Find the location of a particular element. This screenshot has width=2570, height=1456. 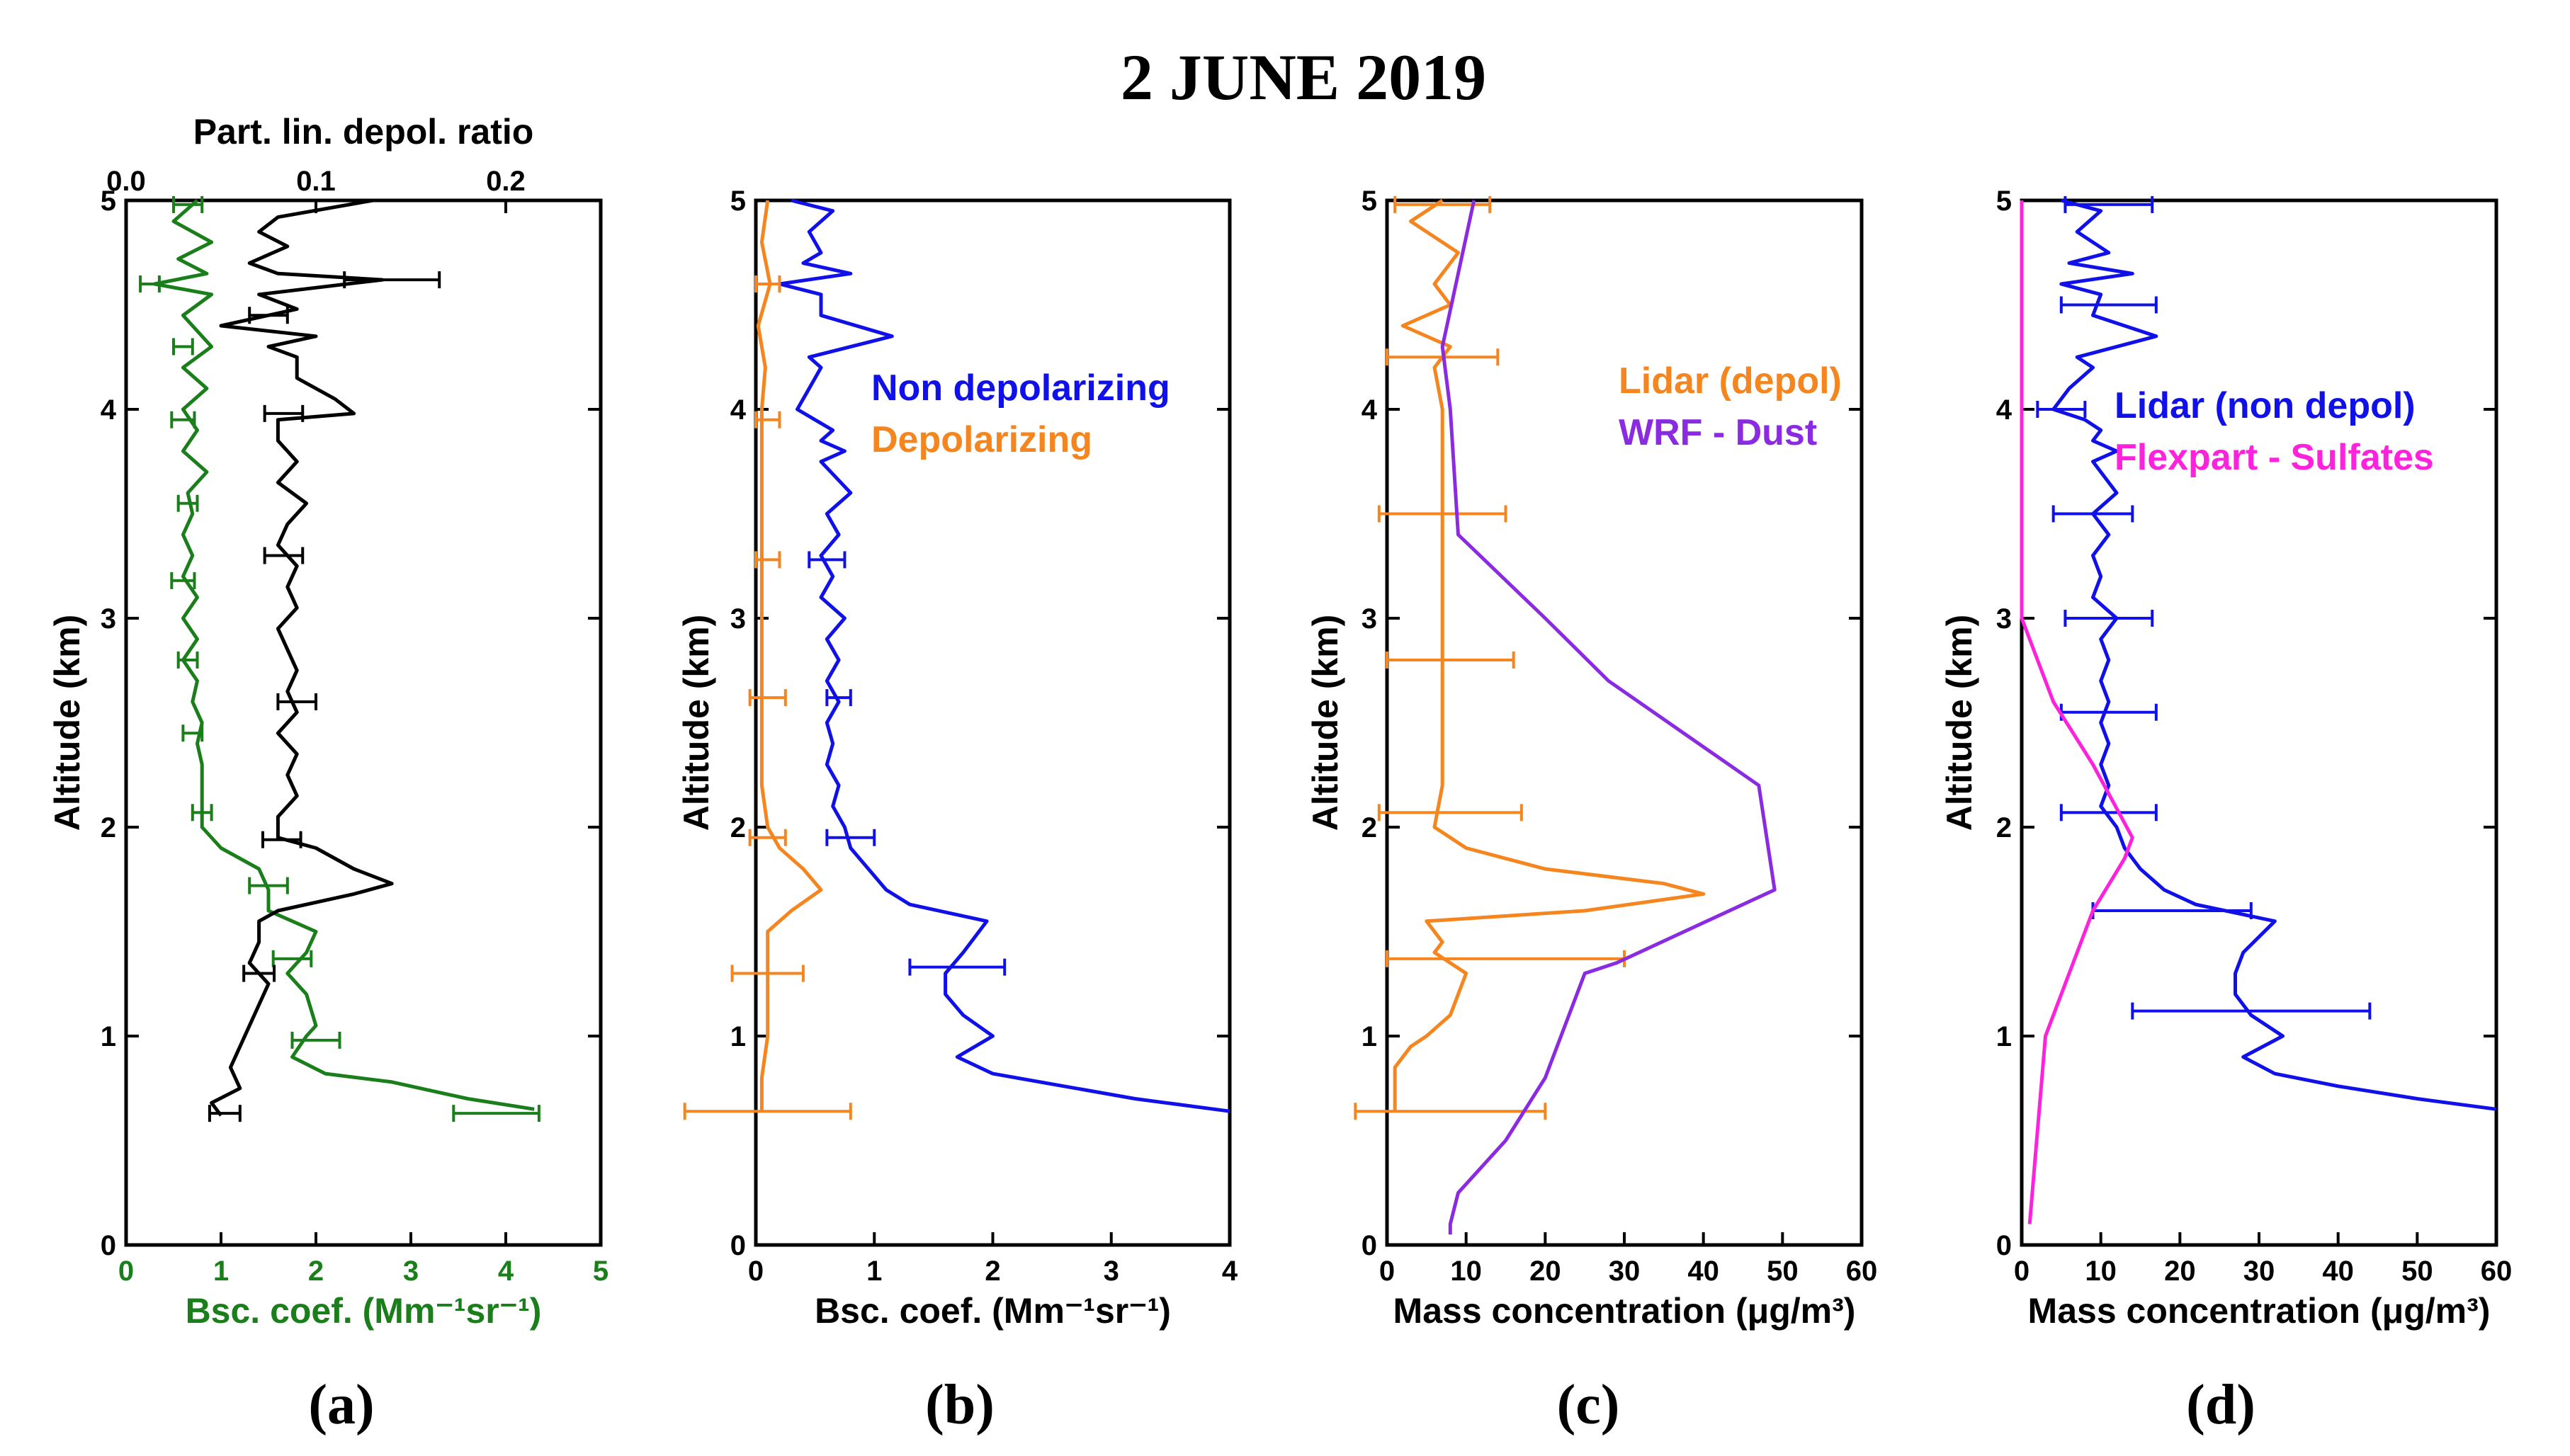

plot-frame is located at coordinates (2259, 722).